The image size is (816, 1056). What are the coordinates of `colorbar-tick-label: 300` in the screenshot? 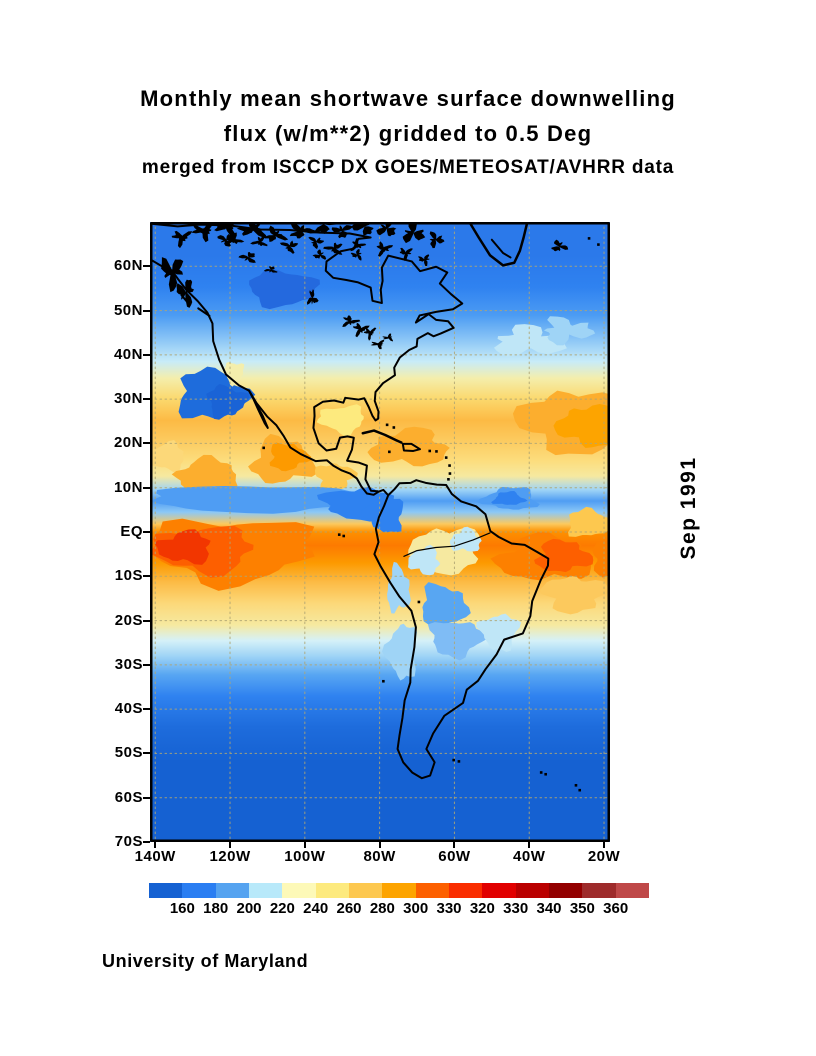 It's located at (416, 908).